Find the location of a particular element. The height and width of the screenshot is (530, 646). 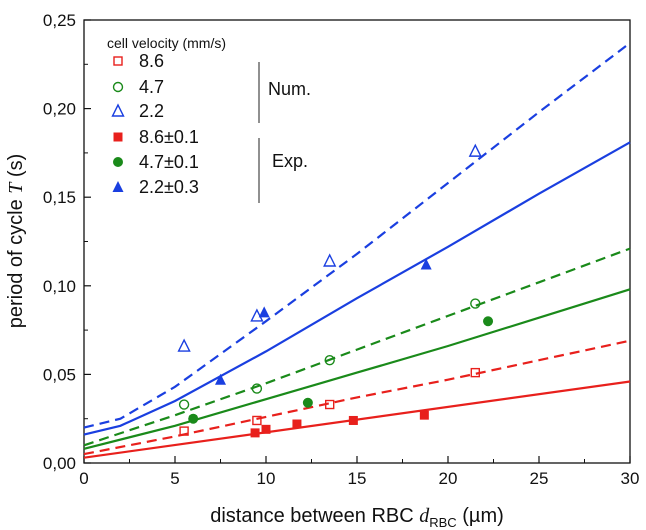

legend-label: 2.2±0.3 is located at coordinates (169, 187).